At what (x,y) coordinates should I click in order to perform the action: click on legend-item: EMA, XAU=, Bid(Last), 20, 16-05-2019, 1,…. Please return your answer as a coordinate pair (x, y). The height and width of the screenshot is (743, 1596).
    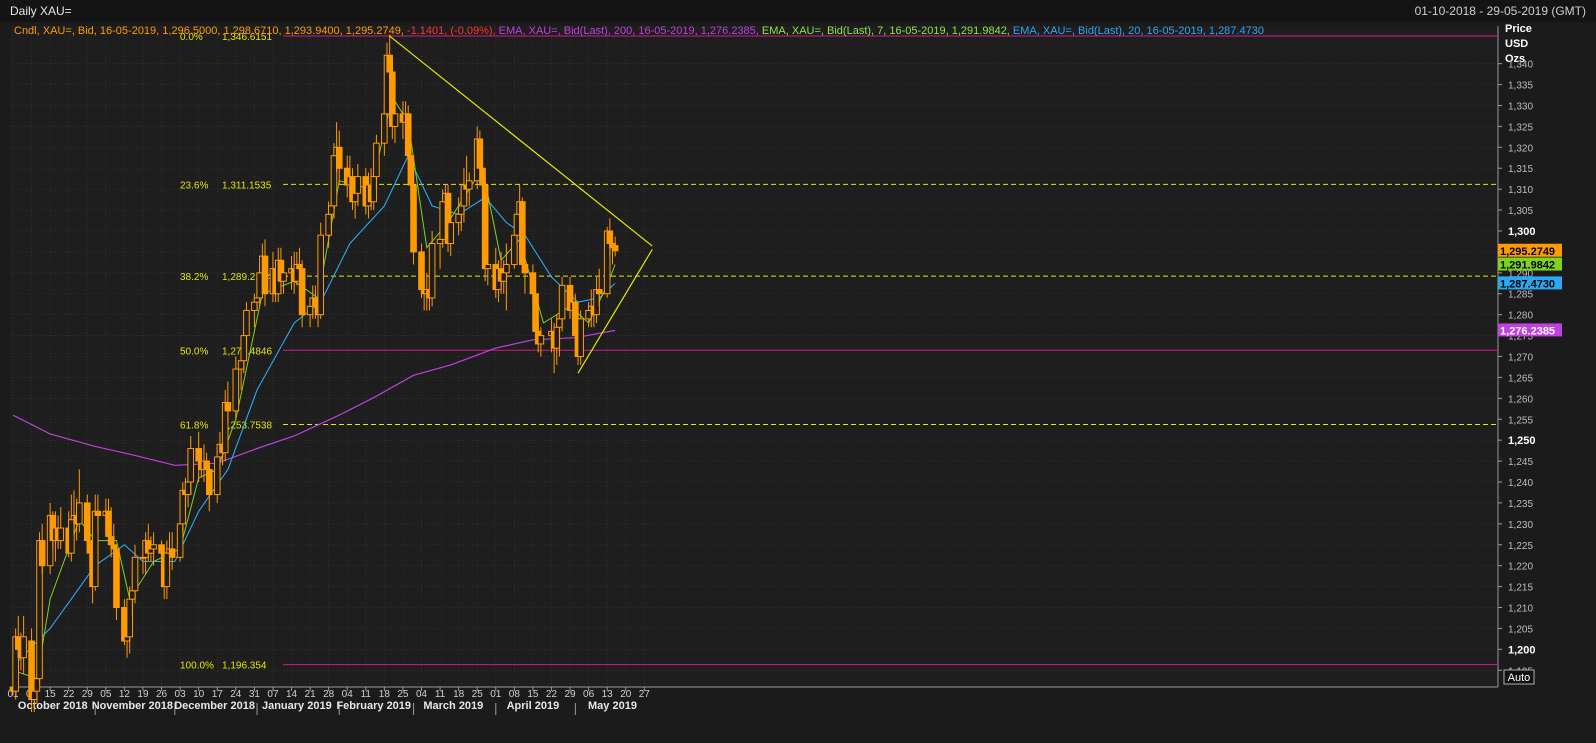
    Looking at the image, I should click on (1137, 31).